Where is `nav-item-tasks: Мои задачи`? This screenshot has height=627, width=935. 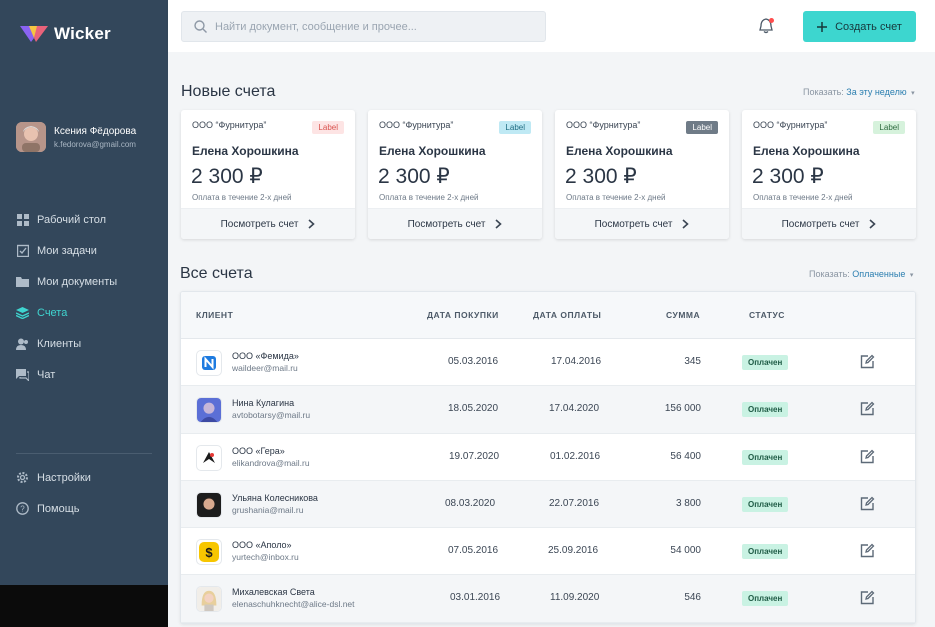
nav-item-tasks: Мои задачи is located at coordinates (86, 250).